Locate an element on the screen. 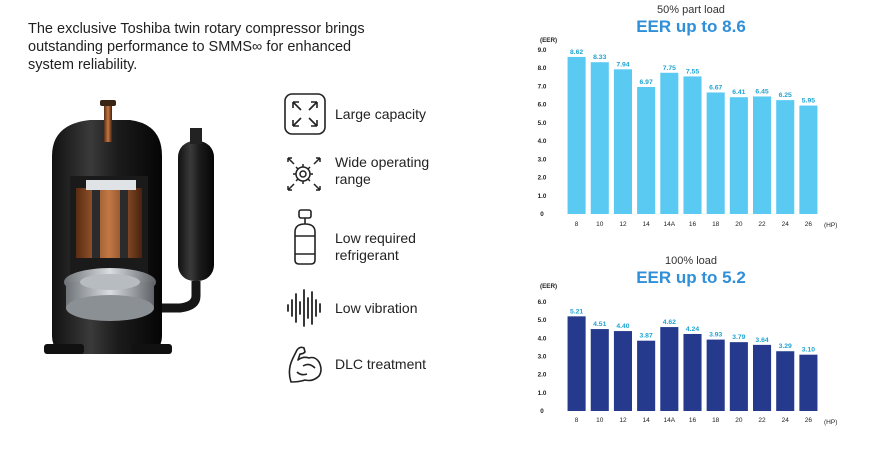 This screenshot has height=467, width=869. data-label: 5.21 is located at coordinates (576, 311).